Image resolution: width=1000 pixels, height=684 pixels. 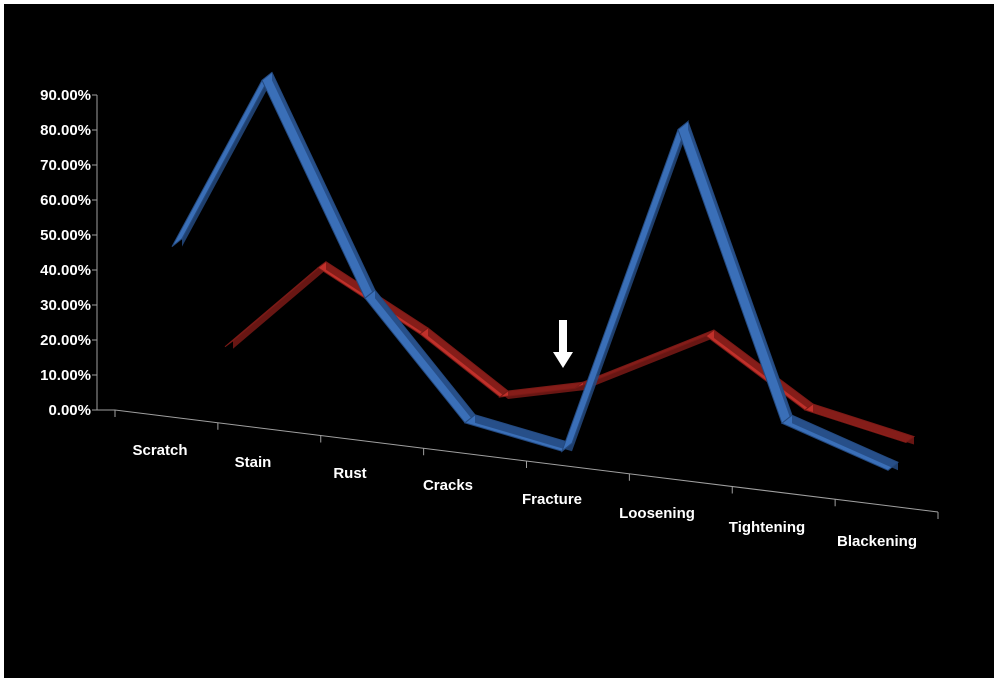 I want to click on y-tick-label: 70.00%, so click(x=65, y=165).